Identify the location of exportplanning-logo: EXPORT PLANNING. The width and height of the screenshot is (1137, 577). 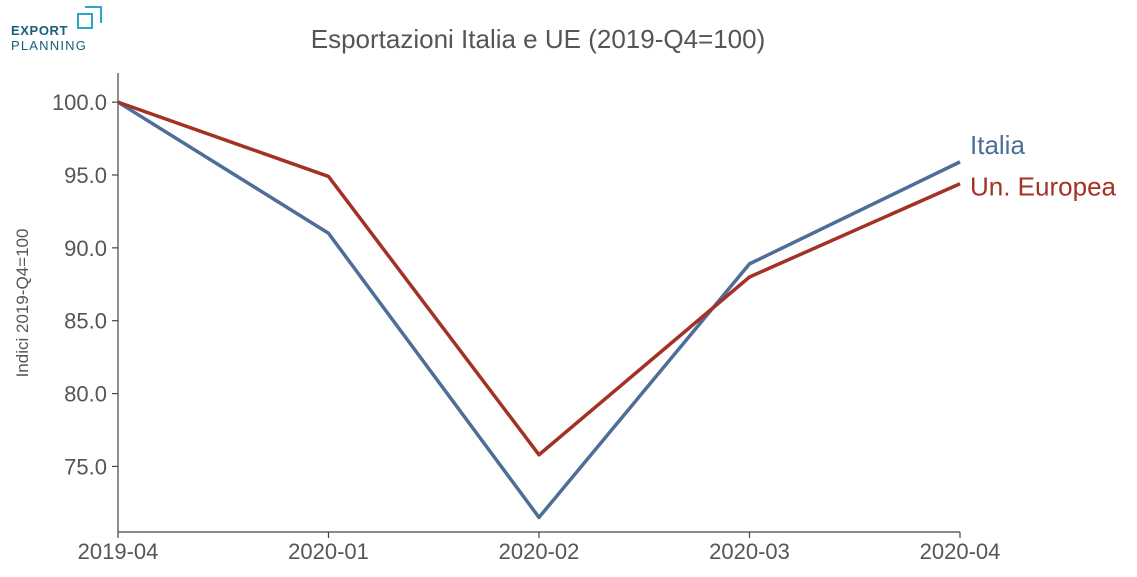
(60, 29).